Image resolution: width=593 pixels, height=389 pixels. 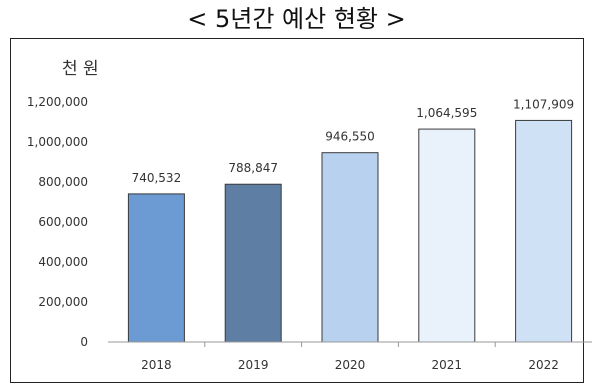 What do you see at coordinates (296, 19) in the screenshot?
I see `chart-title: < 5년간 예산 현황 >` at bounding box center [296, 19].